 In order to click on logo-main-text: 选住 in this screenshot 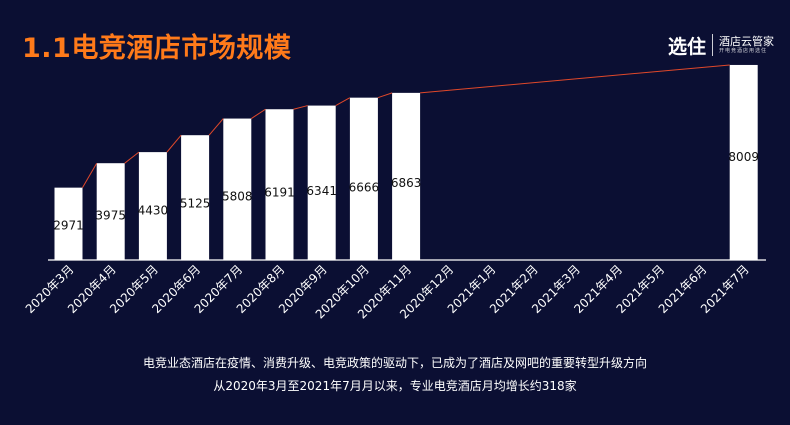, I will do `click(686, 46)`.